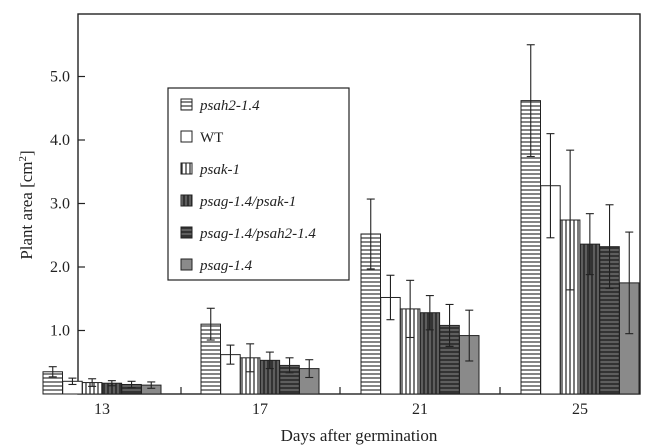  Describe the element at coordinates (60, 140) in the screenshot. I see `y-tick-label: 4.0` at that location.